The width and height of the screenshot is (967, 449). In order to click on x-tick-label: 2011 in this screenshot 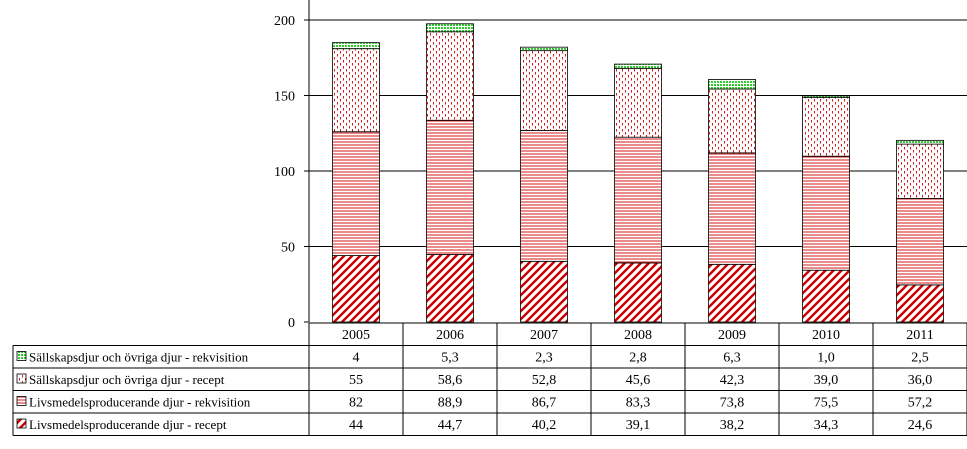, I will do `click(919, 335)`.